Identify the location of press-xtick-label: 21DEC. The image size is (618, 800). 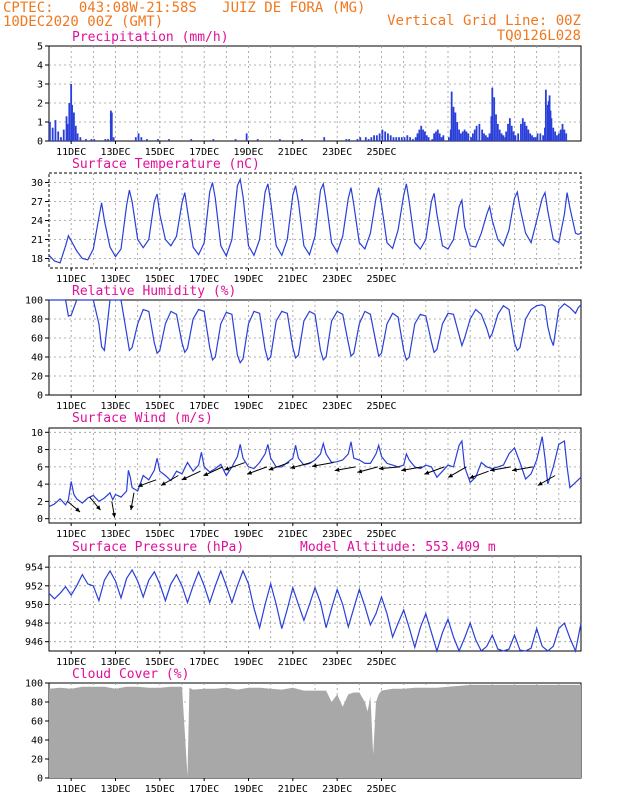
(293, 662).